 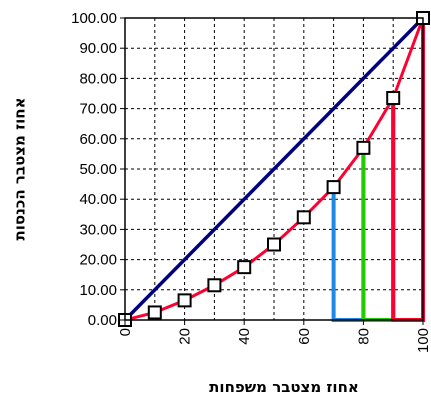 I want to click on x-tick-label: 100, so click(x=423, y=340).